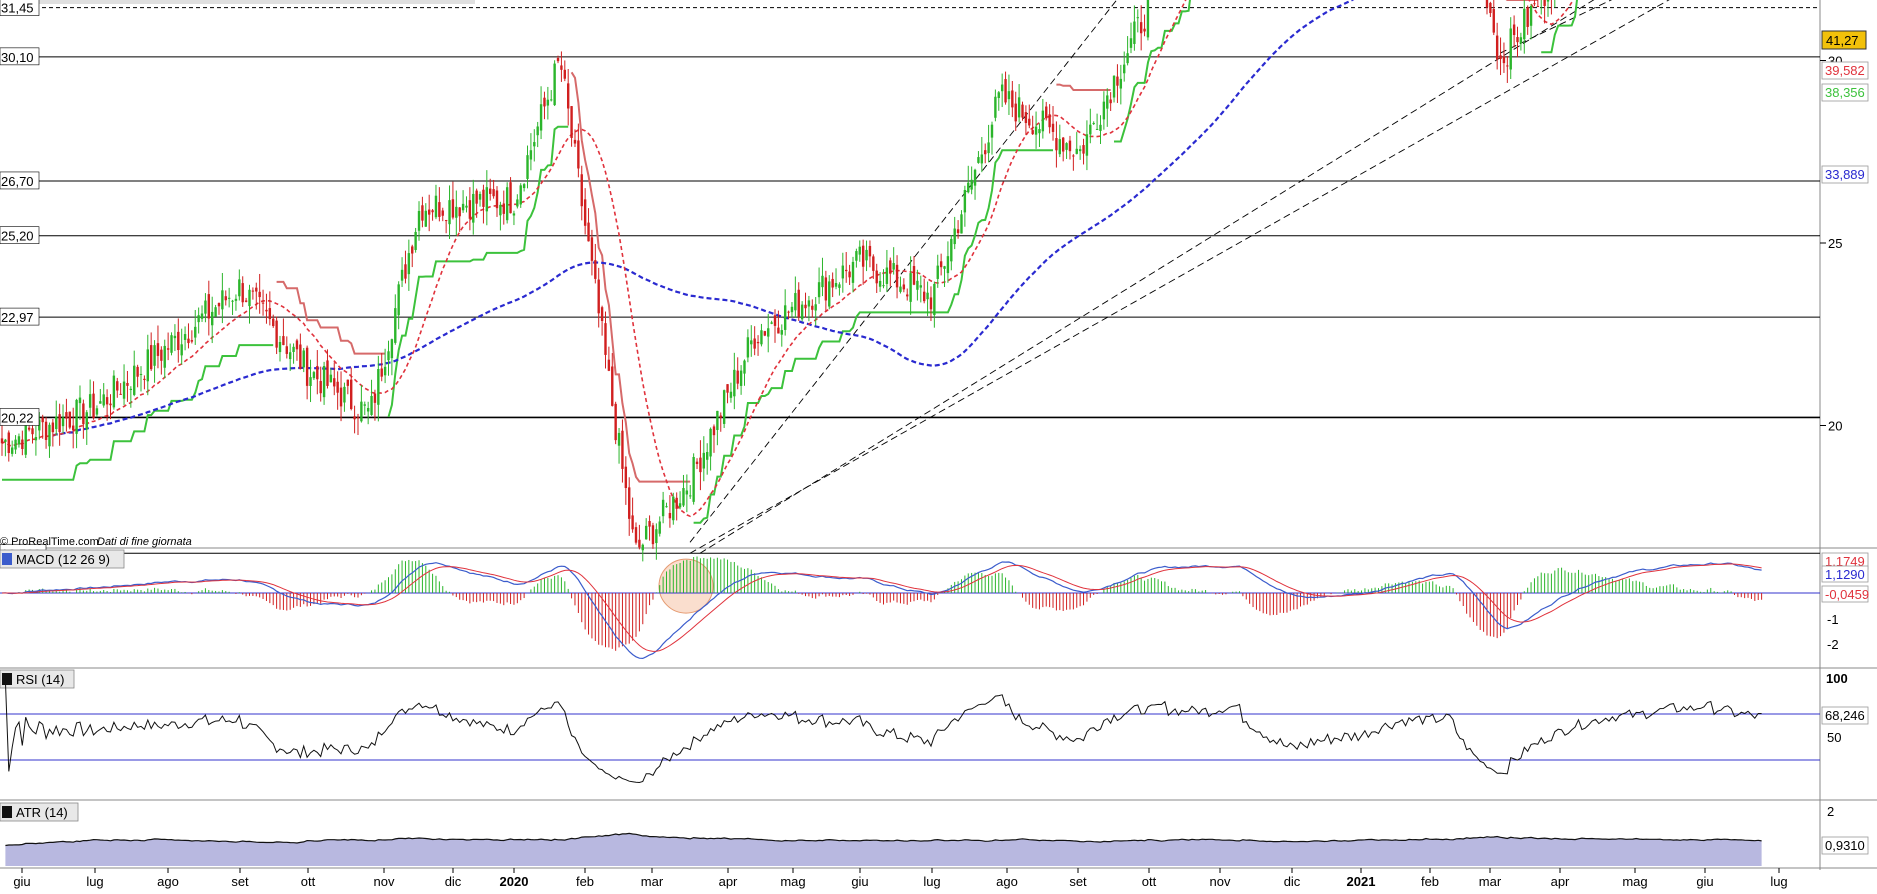 The image size is (1877, 894). I want to click on time-label: set, so click(240, 881).